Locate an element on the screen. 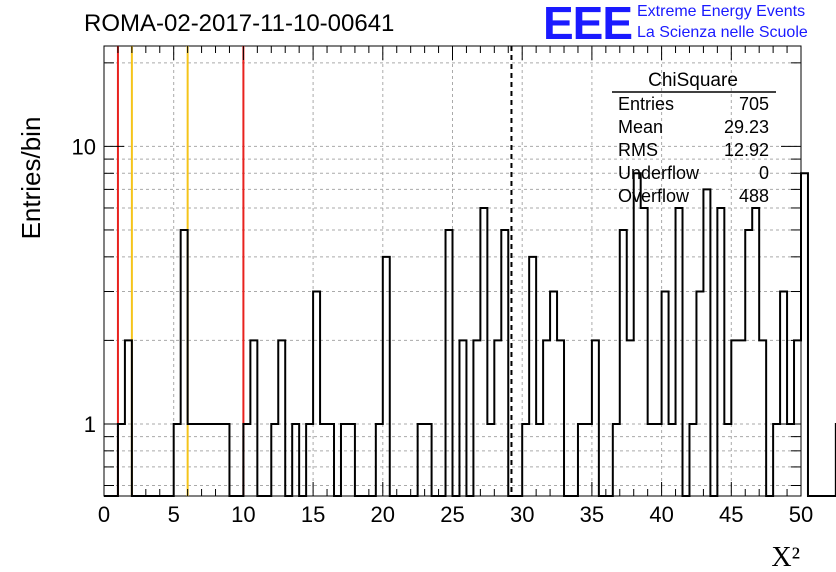 This screenshot has width=836, height=572. chart-title: ROMA-02-2017-11-10-00641 is located at coordinates (239, 23).